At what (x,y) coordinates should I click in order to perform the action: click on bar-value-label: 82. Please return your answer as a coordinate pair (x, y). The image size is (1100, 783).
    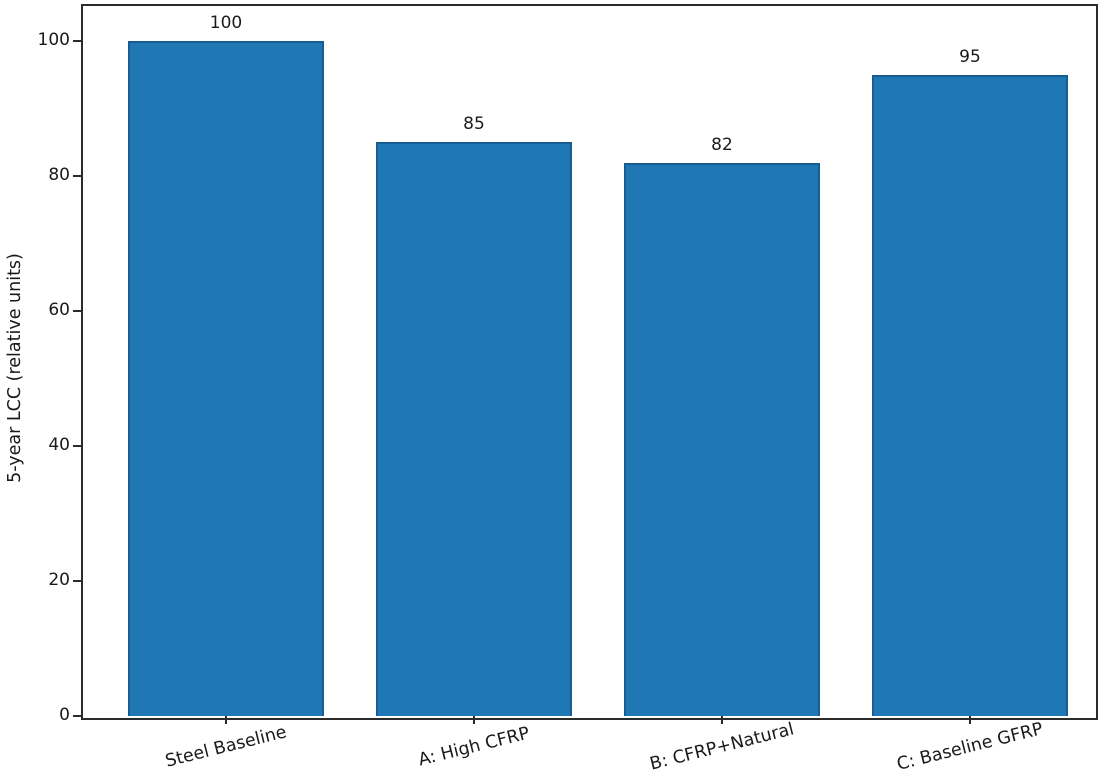
    Looking at the image, I should click on (722, 144).